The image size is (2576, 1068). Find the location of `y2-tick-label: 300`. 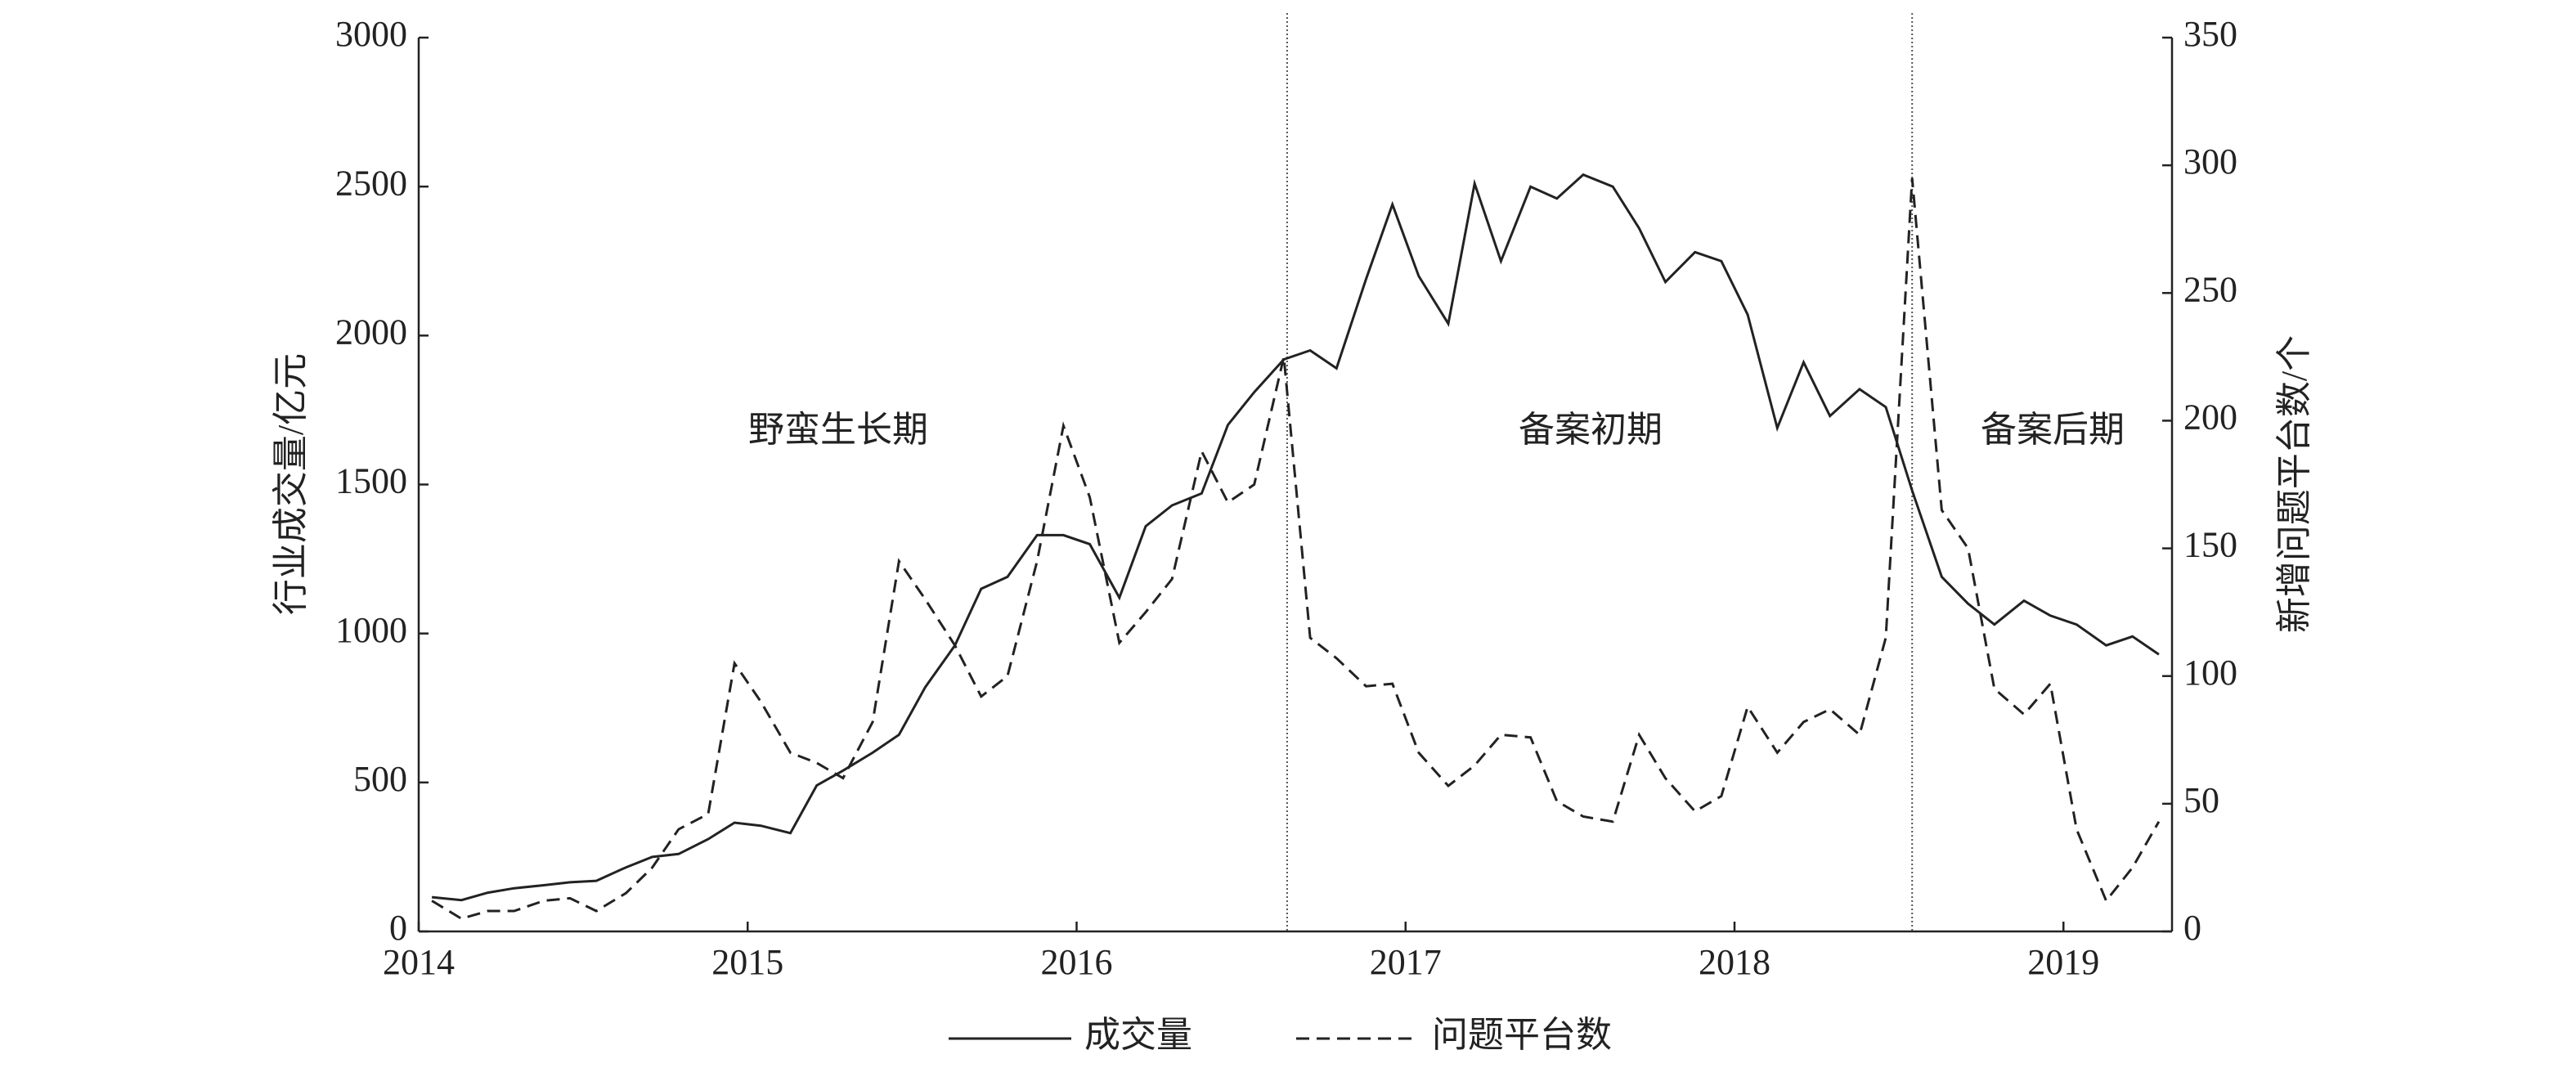

y2-tick-label: 300 is located at coordinates (2210, 161).